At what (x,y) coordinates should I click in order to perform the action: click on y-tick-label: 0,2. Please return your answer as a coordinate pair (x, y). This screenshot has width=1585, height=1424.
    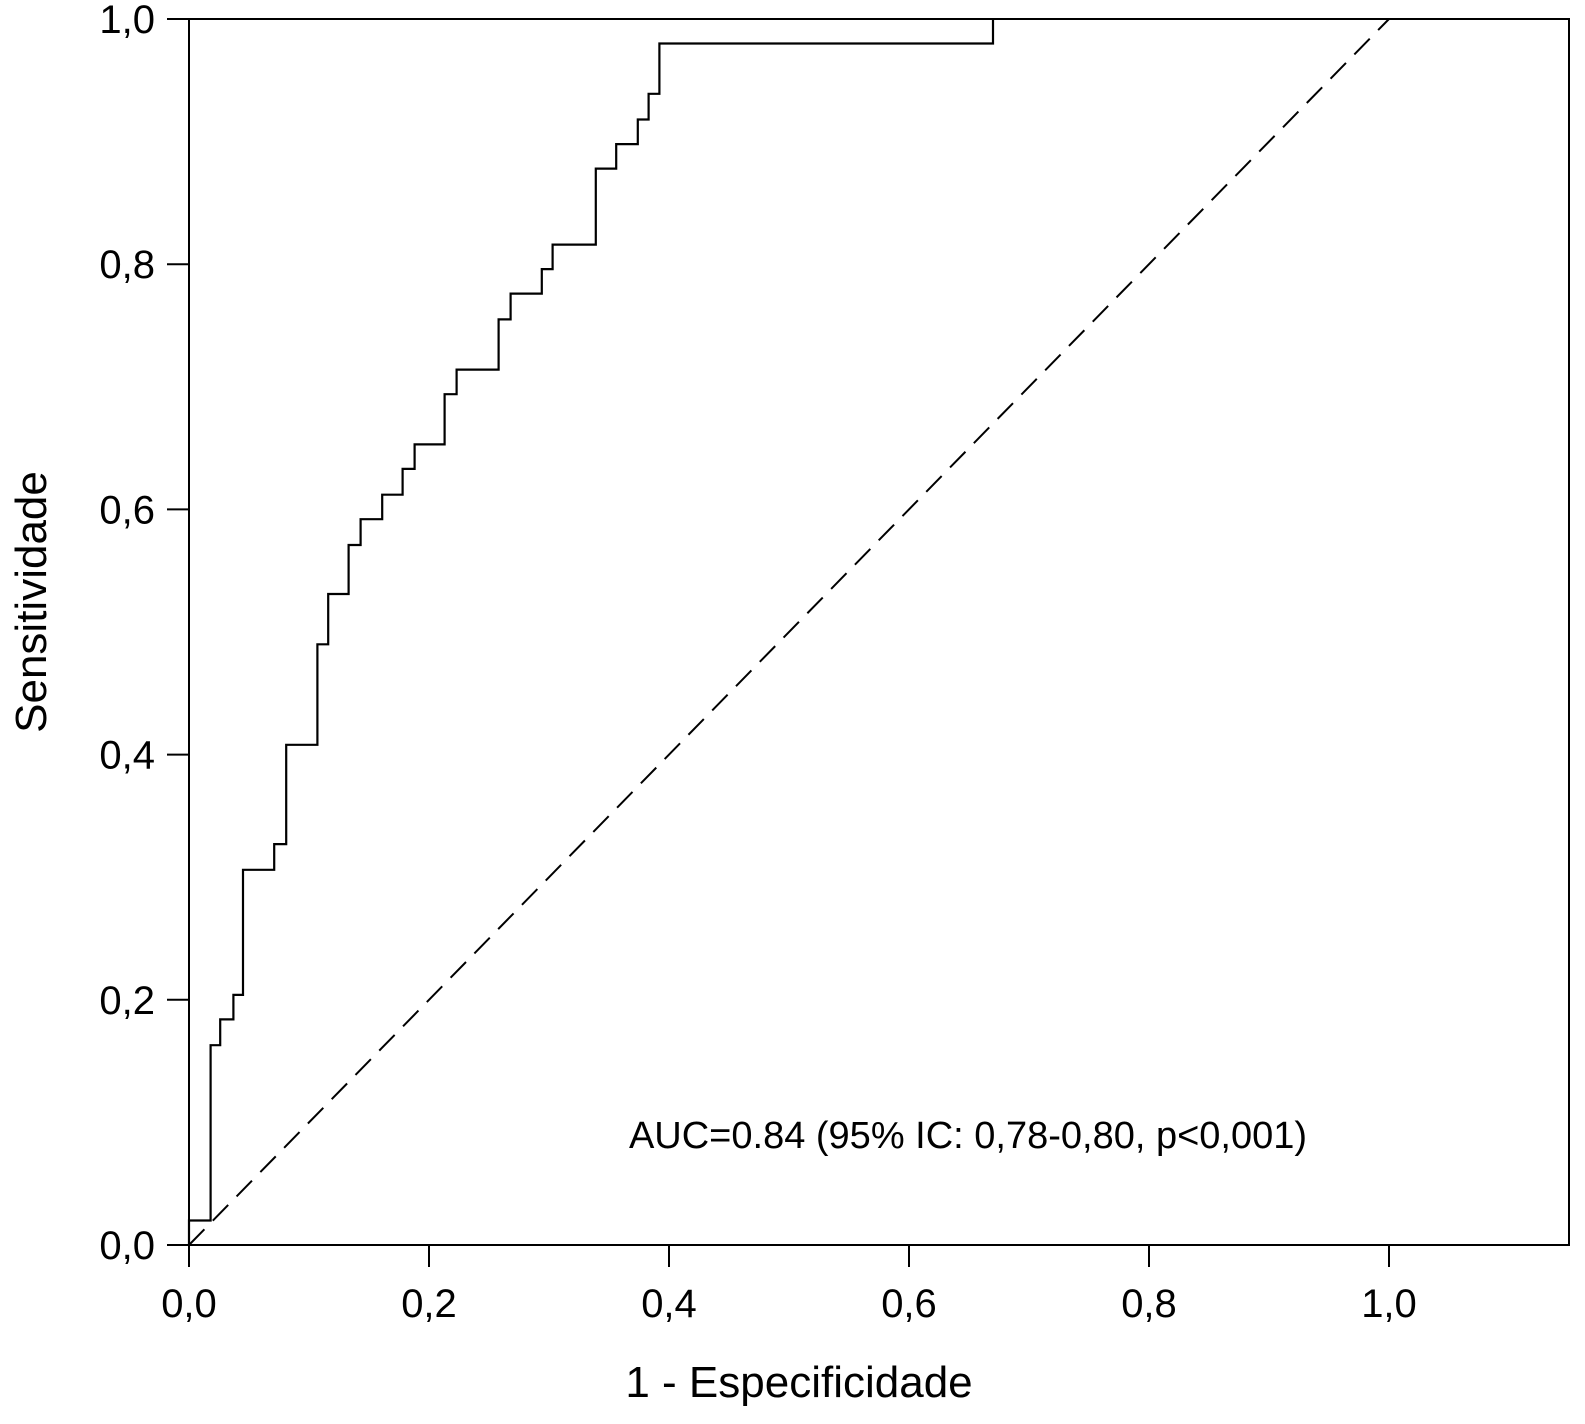
    Looking at the image, I should click on (127, 1001).